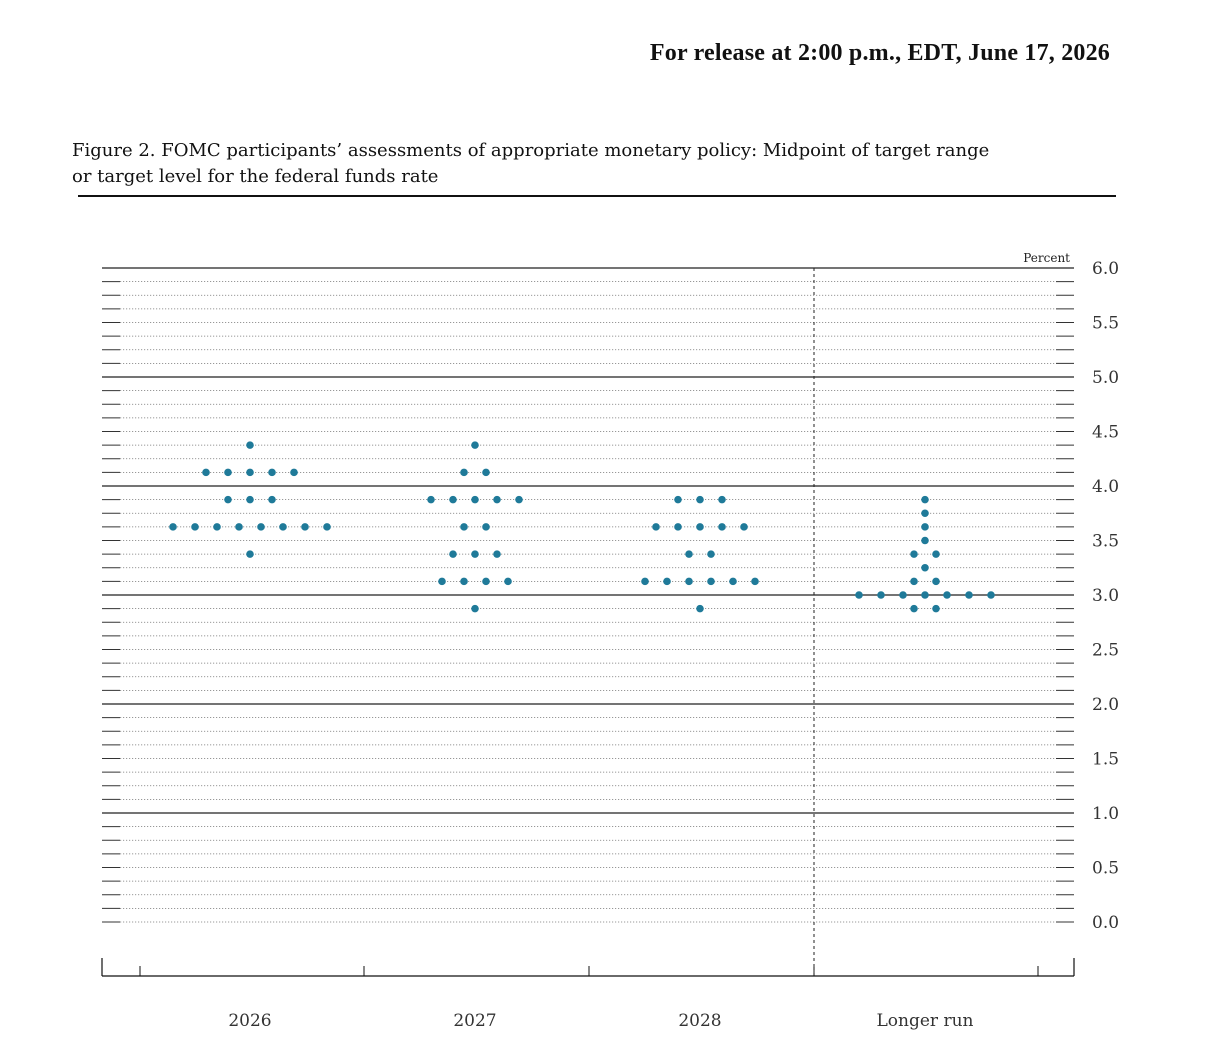 Image resolution: width=1216 pixels, height=1064 pixels. What do you see at coordinates (1105, 542) in the screenshot?
I see `y-tick-label: 3.5` at bounding box center [1105, 542].